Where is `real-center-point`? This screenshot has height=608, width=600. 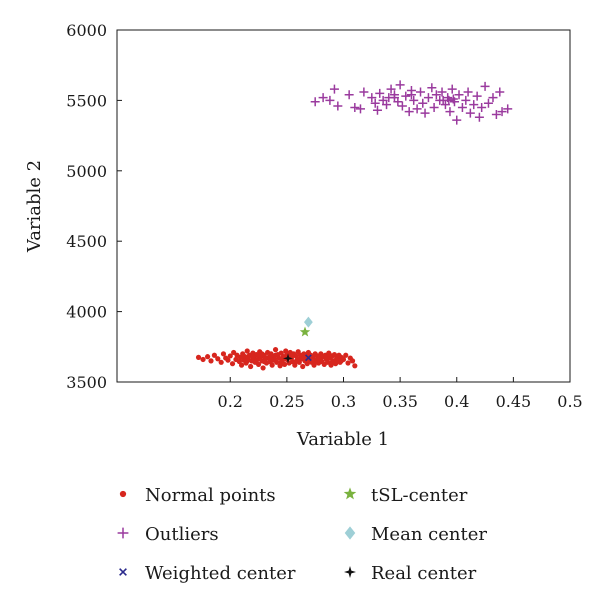 real-center-point is located at coordinates (288, 358).